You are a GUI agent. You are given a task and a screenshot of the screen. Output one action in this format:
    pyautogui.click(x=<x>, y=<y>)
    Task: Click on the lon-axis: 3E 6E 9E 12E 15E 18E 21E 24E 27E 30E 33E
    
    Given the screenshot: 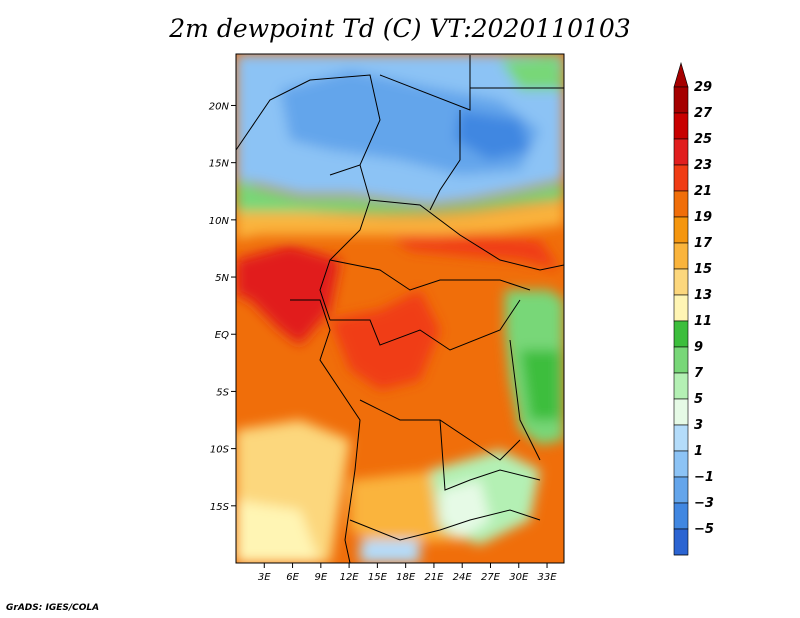 What is the action you would take?
    pyautogui.click(x=407, y=573)
    